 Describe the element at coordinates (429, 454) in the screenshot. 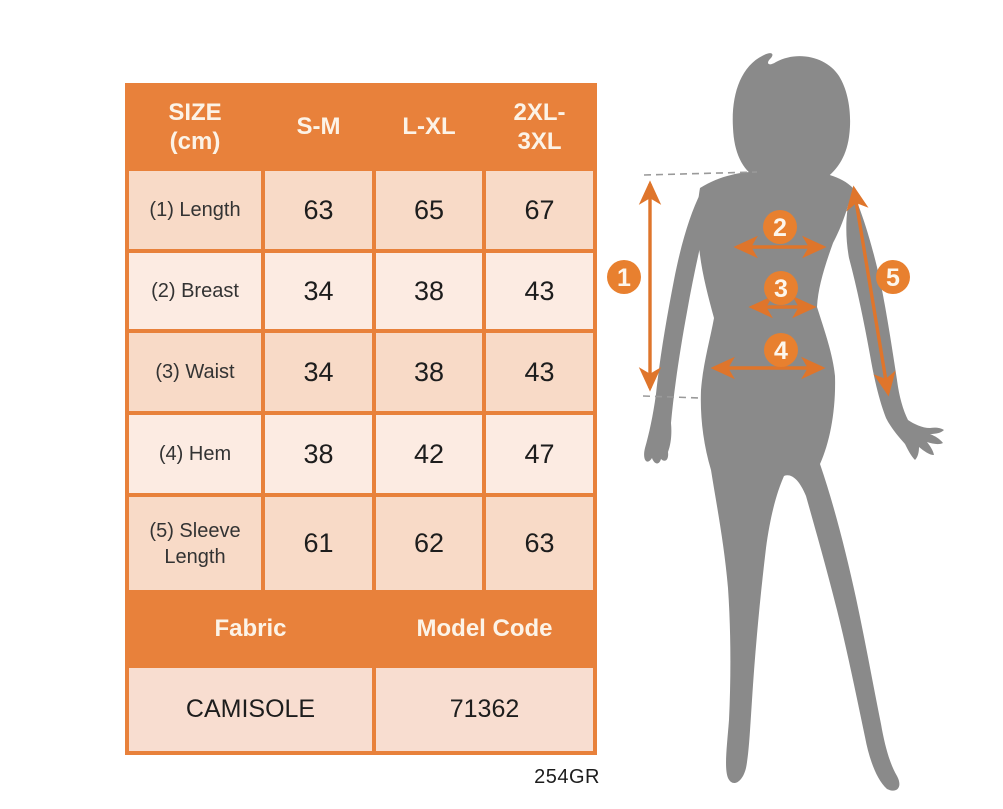

I see `row-hem-value-lxl: 42` at that location.